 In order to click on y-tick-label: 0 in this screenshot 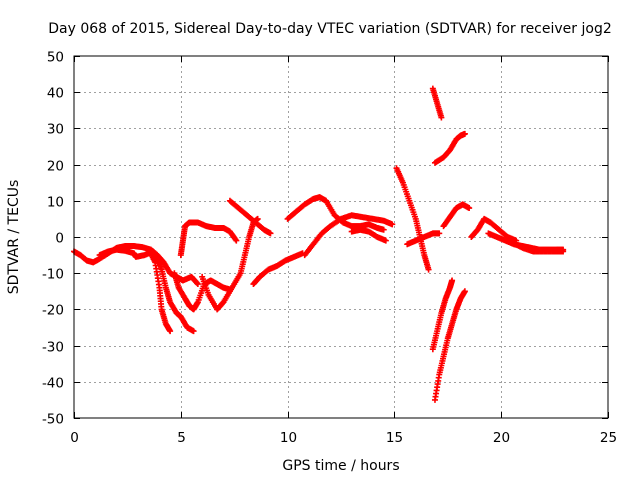, I will do `click(59, 239)`.